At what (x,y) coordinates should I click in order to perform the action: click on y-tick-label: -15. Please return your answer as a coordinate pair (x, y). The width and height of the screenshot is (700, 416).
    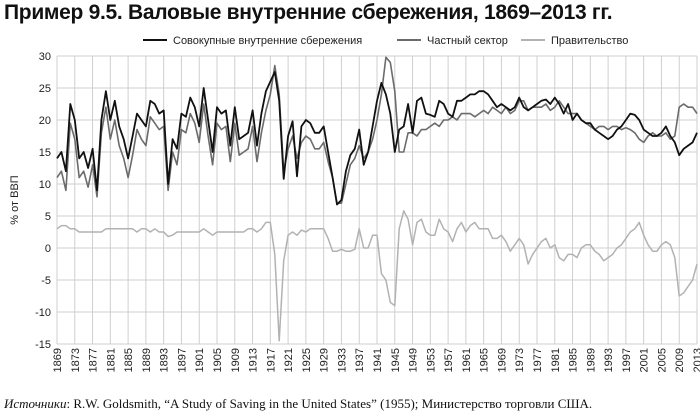
    Looking at the image, I should click on (43, 345).